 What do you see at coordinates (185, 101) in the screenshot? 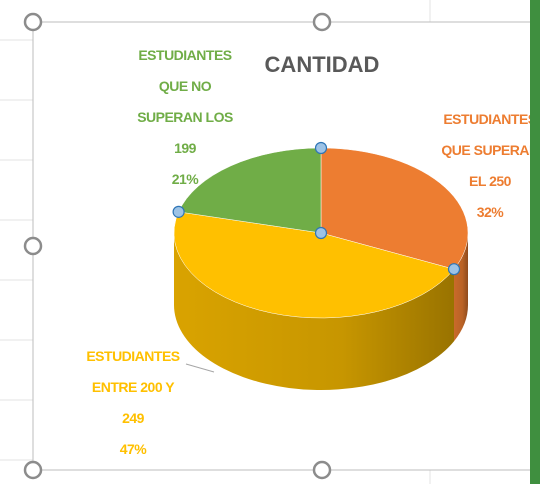
I see `data-label-category: ESTUDIANTES QUE NO SUPERAN LOS 199` at bounding box center [185, 101].